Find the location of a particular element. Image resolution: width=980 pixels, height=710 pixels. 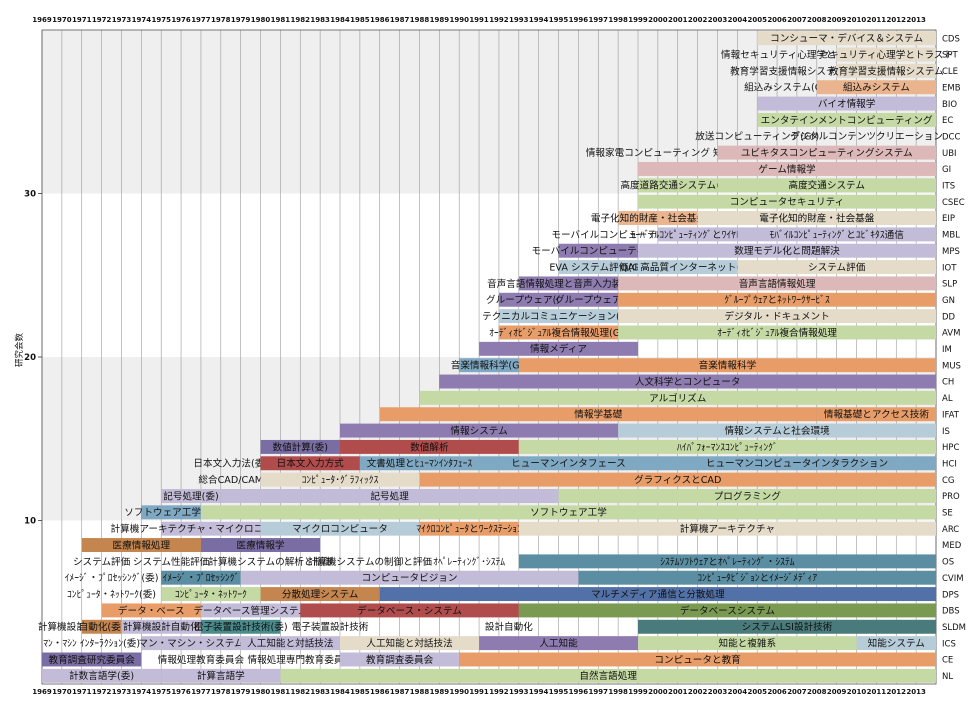

bar-label-gi-0: ゲーム情報学 is located at coordinates (787, 169).